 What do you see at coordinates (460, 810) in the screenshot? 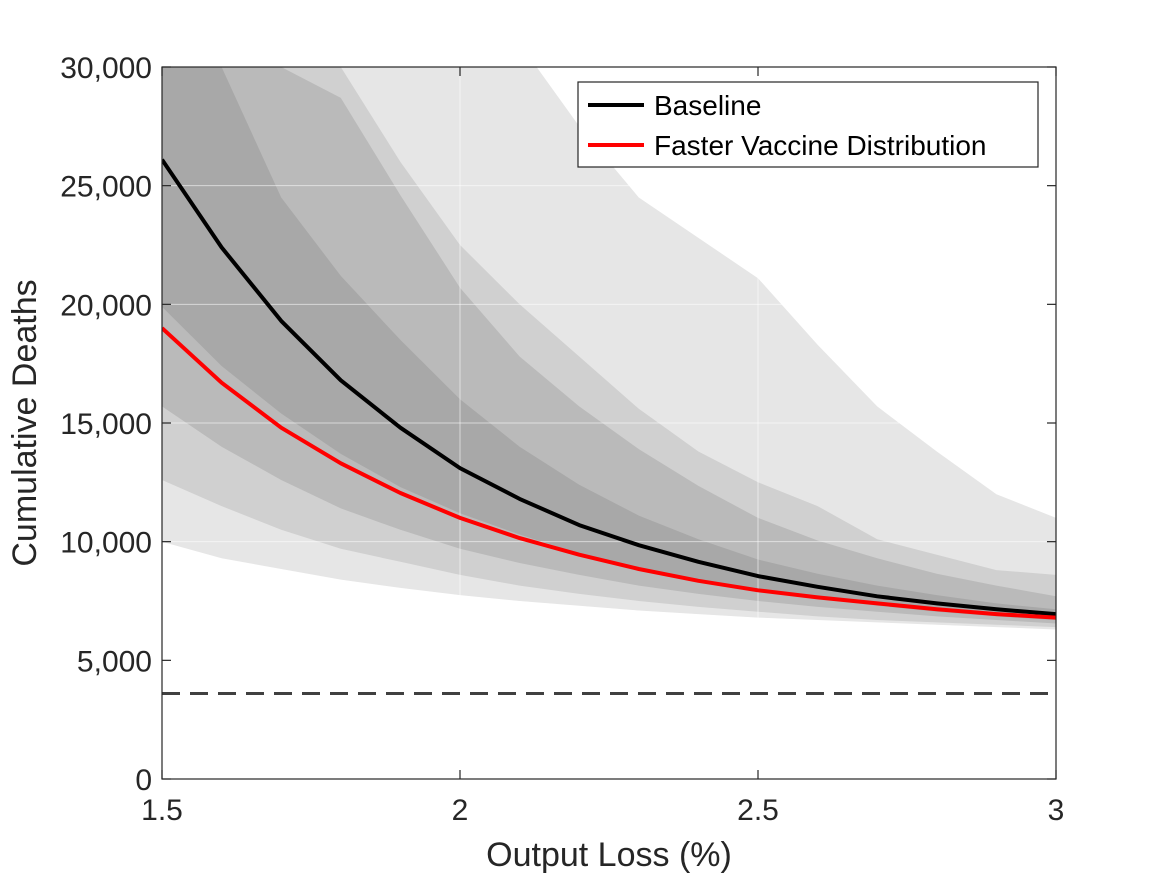
I see `x-tick-label: 2` at bounding box center [460, 810].